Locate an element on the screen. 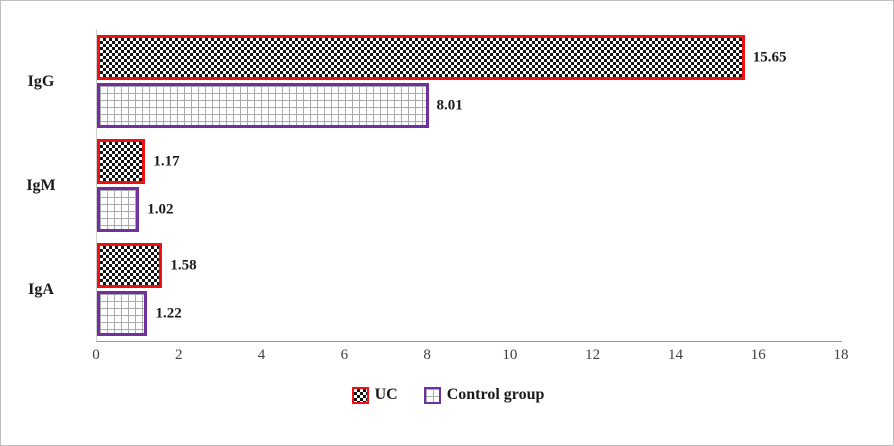 Image resolution: width=894 pixels, height=446 pixels. x-tick-label: 6 is located at coordinates (344, 355).